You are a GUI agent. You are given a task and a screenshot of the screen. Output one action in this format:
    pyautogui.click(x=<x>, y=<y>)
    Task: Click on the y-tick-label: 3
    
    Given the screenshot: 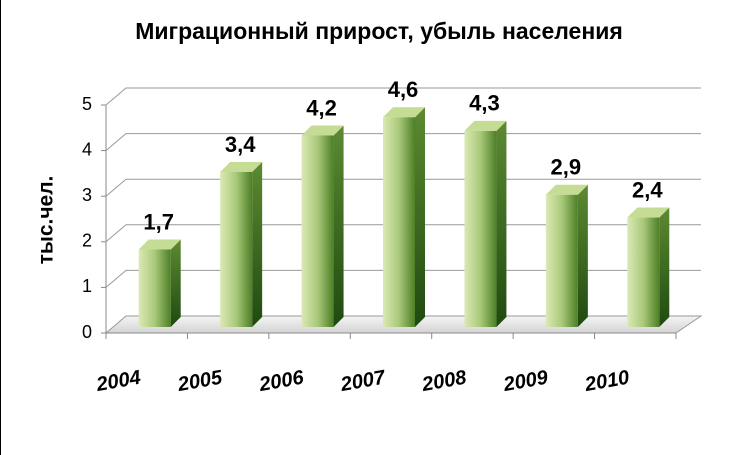 What is the action you would take?
    pyautogui.click(x=87, y=195)
    